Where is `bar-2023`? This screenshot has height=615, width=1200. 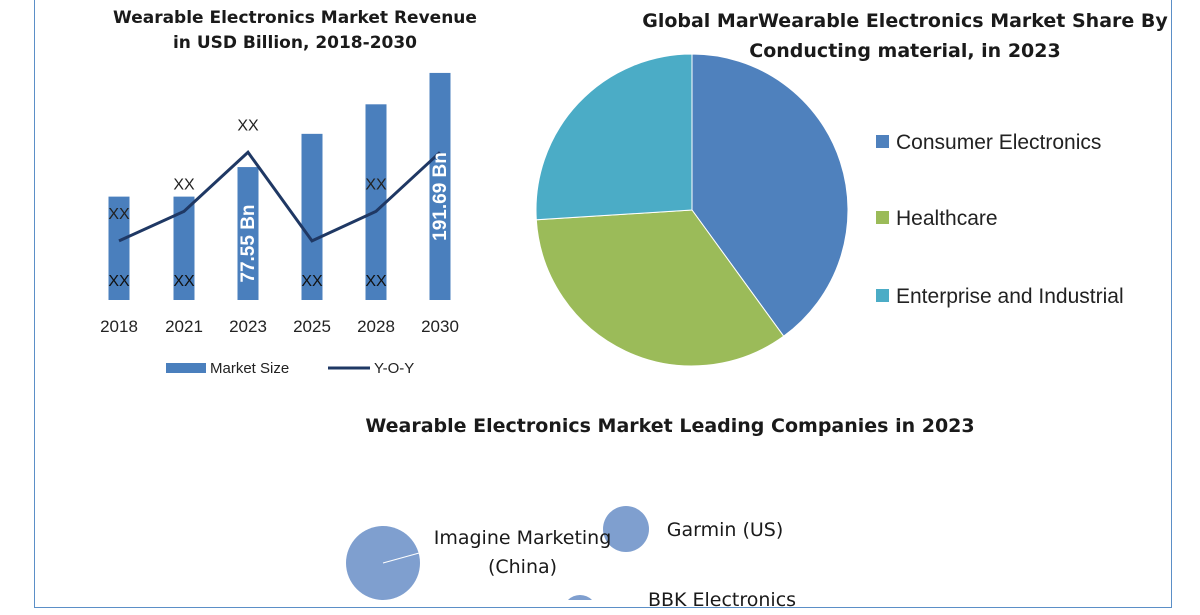 bar-2023 is located at coordinates (248, 233).